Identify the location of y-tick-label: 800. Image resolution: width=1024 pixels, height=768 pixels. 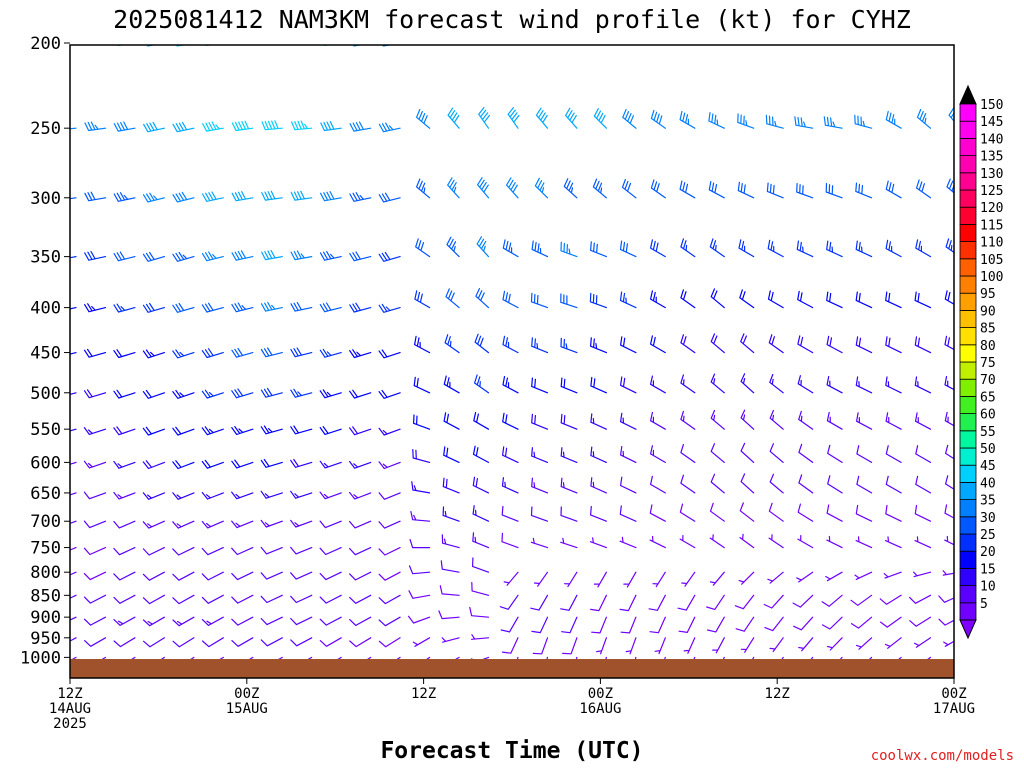
(45, 573).